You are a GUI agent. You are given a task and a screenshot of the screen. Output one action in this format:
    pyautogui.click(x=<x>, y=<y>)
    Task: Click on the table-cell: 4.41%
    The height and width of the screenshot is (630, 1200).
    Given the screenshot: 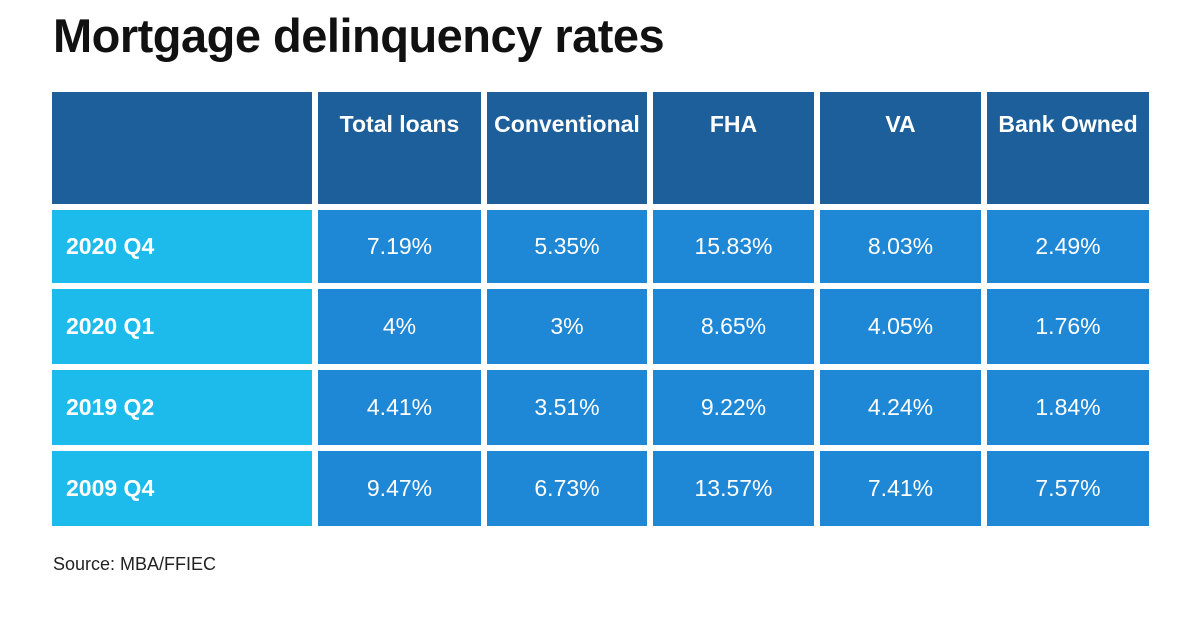 What is the action you would take?
    pyautogui.click(x=399, y=407)
    